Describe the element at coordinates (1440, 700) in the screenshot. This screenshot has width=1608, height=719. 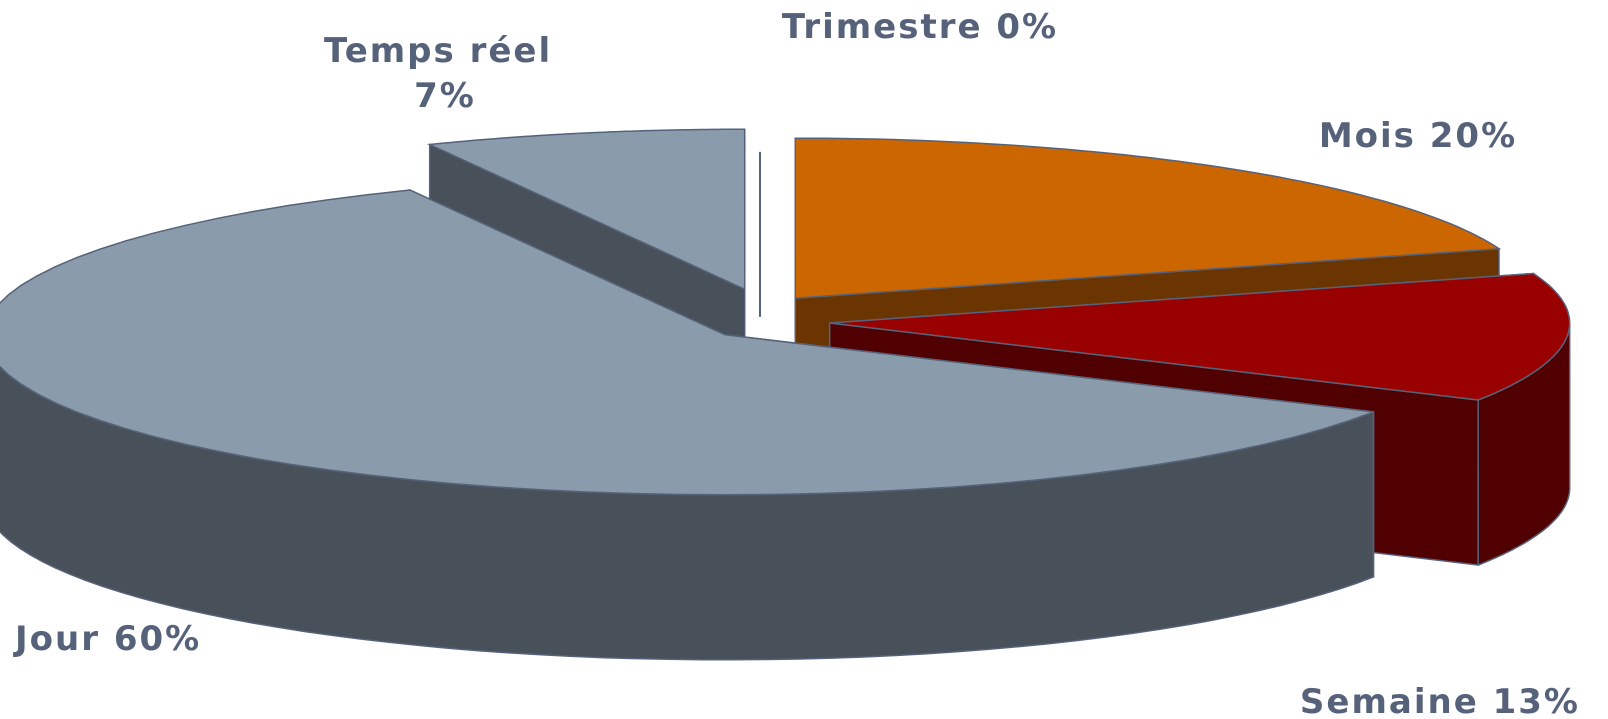
I see `label-semaine: Semaine 13%` at that location.